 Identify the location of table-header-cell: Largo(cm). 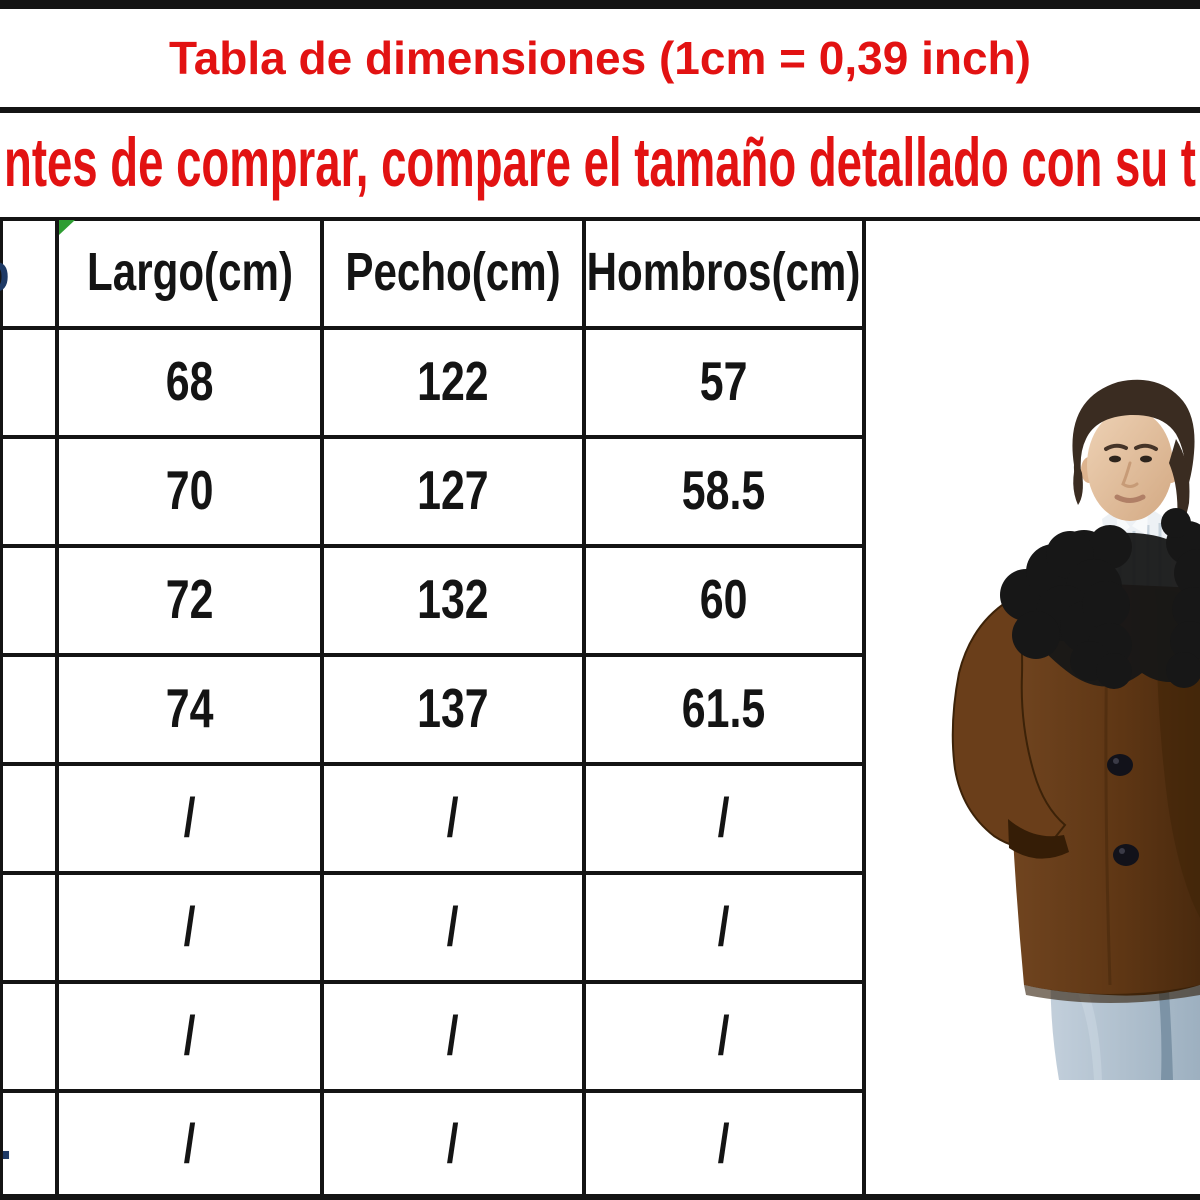
(189, 271).